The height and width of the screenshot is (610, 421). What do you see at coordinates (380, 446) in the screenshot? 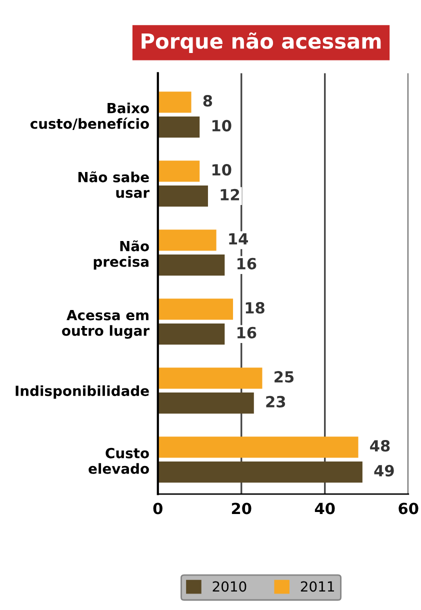
I see `data-label: 48` at bounding box center [380, 446].